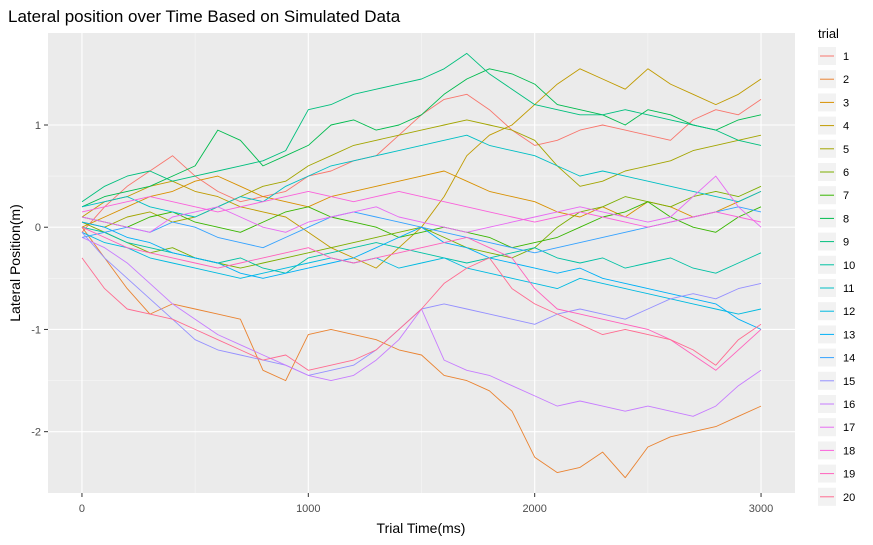 This screenshot has width=873, height=545. Describe the element at coordinates (836, 334) in the screenshot. I see `legend-item-trial-13: 13` at that location.